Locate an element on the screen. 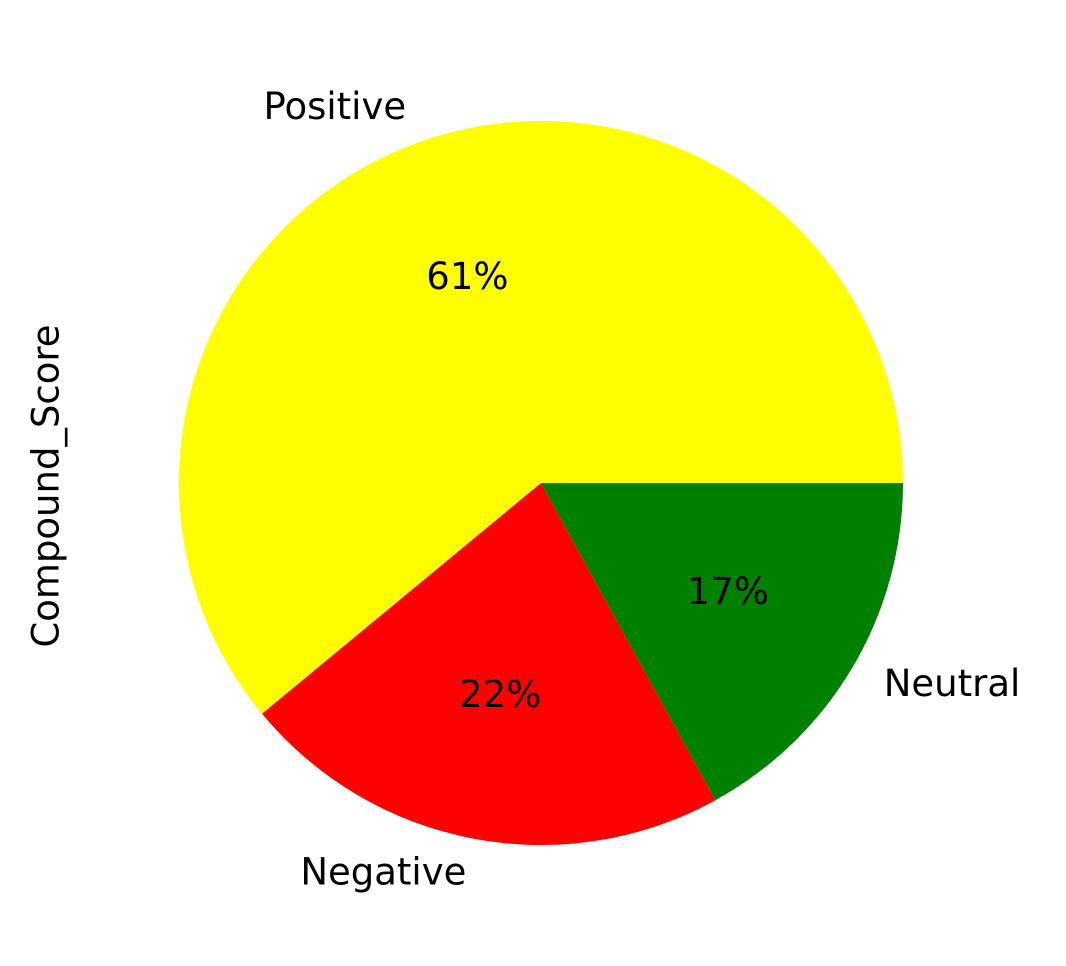 The width and height of the screenshot is (1066, 966). percent-label-positive: 61% is located at coordinates (467, 276).